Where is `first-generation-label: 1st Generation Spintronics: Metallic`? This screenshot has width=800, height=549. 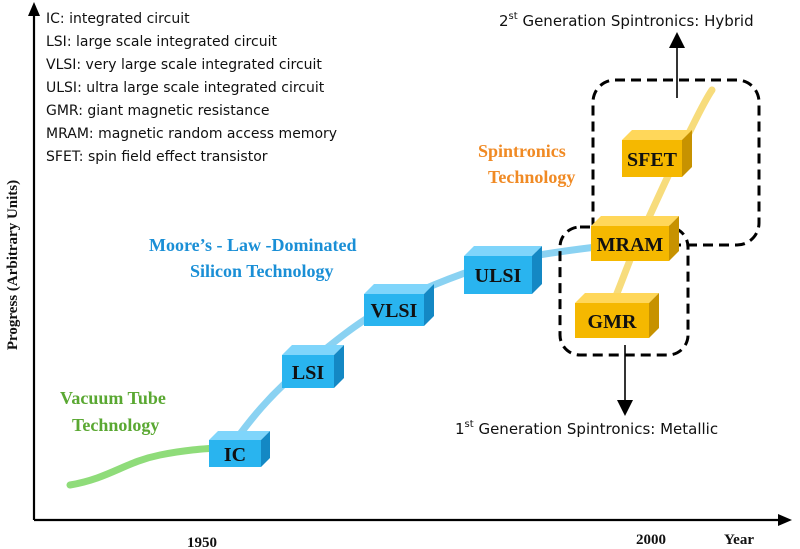
first-generation-label: 1st Generation Spintronics: Metallic is located at coordinates (586, 428).